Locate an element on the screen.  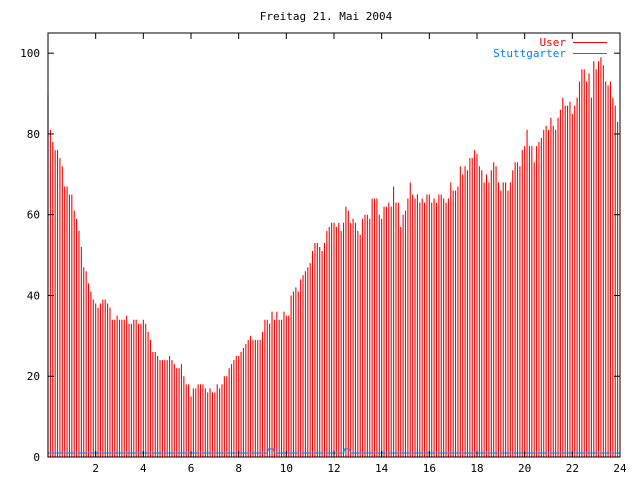
y-tick-label: 40 is located at coordinates (33, 295).